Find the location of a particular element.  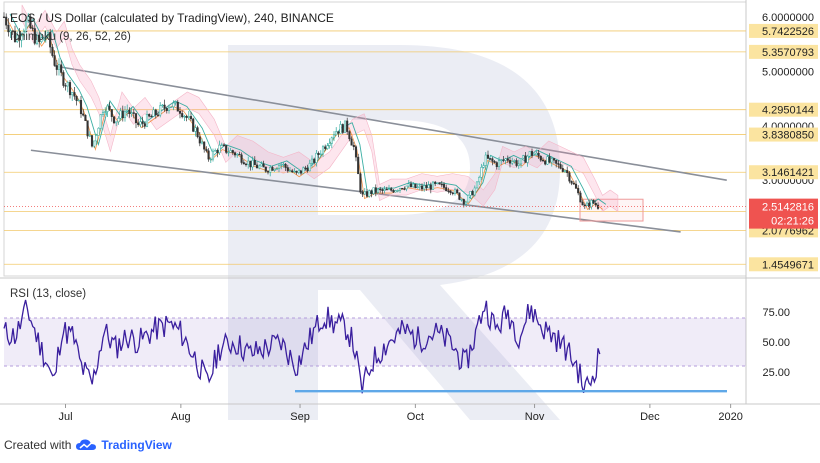

price-level-label: 5.7422526 is located at coordinates (788, 32).